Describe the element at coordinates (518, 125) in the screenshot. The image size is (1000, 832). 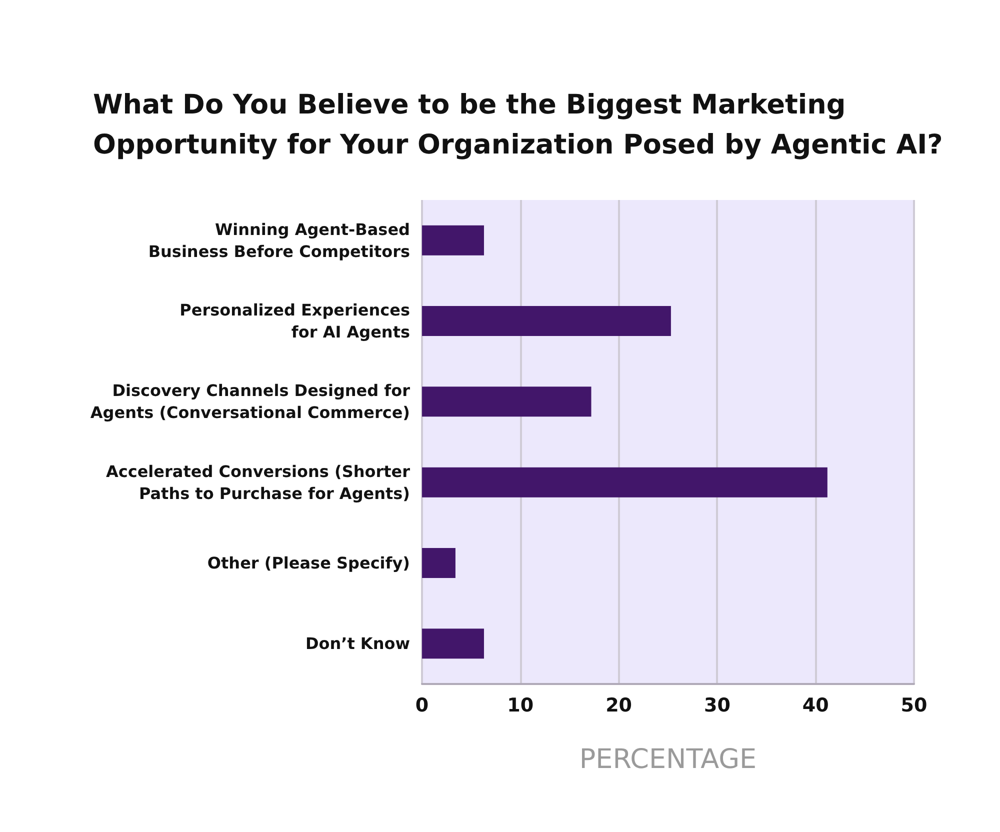
I see `chart-title: What Do You Believe to be the Biggest Marketing Opportunity for Your Organization Posed by Agentic AI?` at that location.